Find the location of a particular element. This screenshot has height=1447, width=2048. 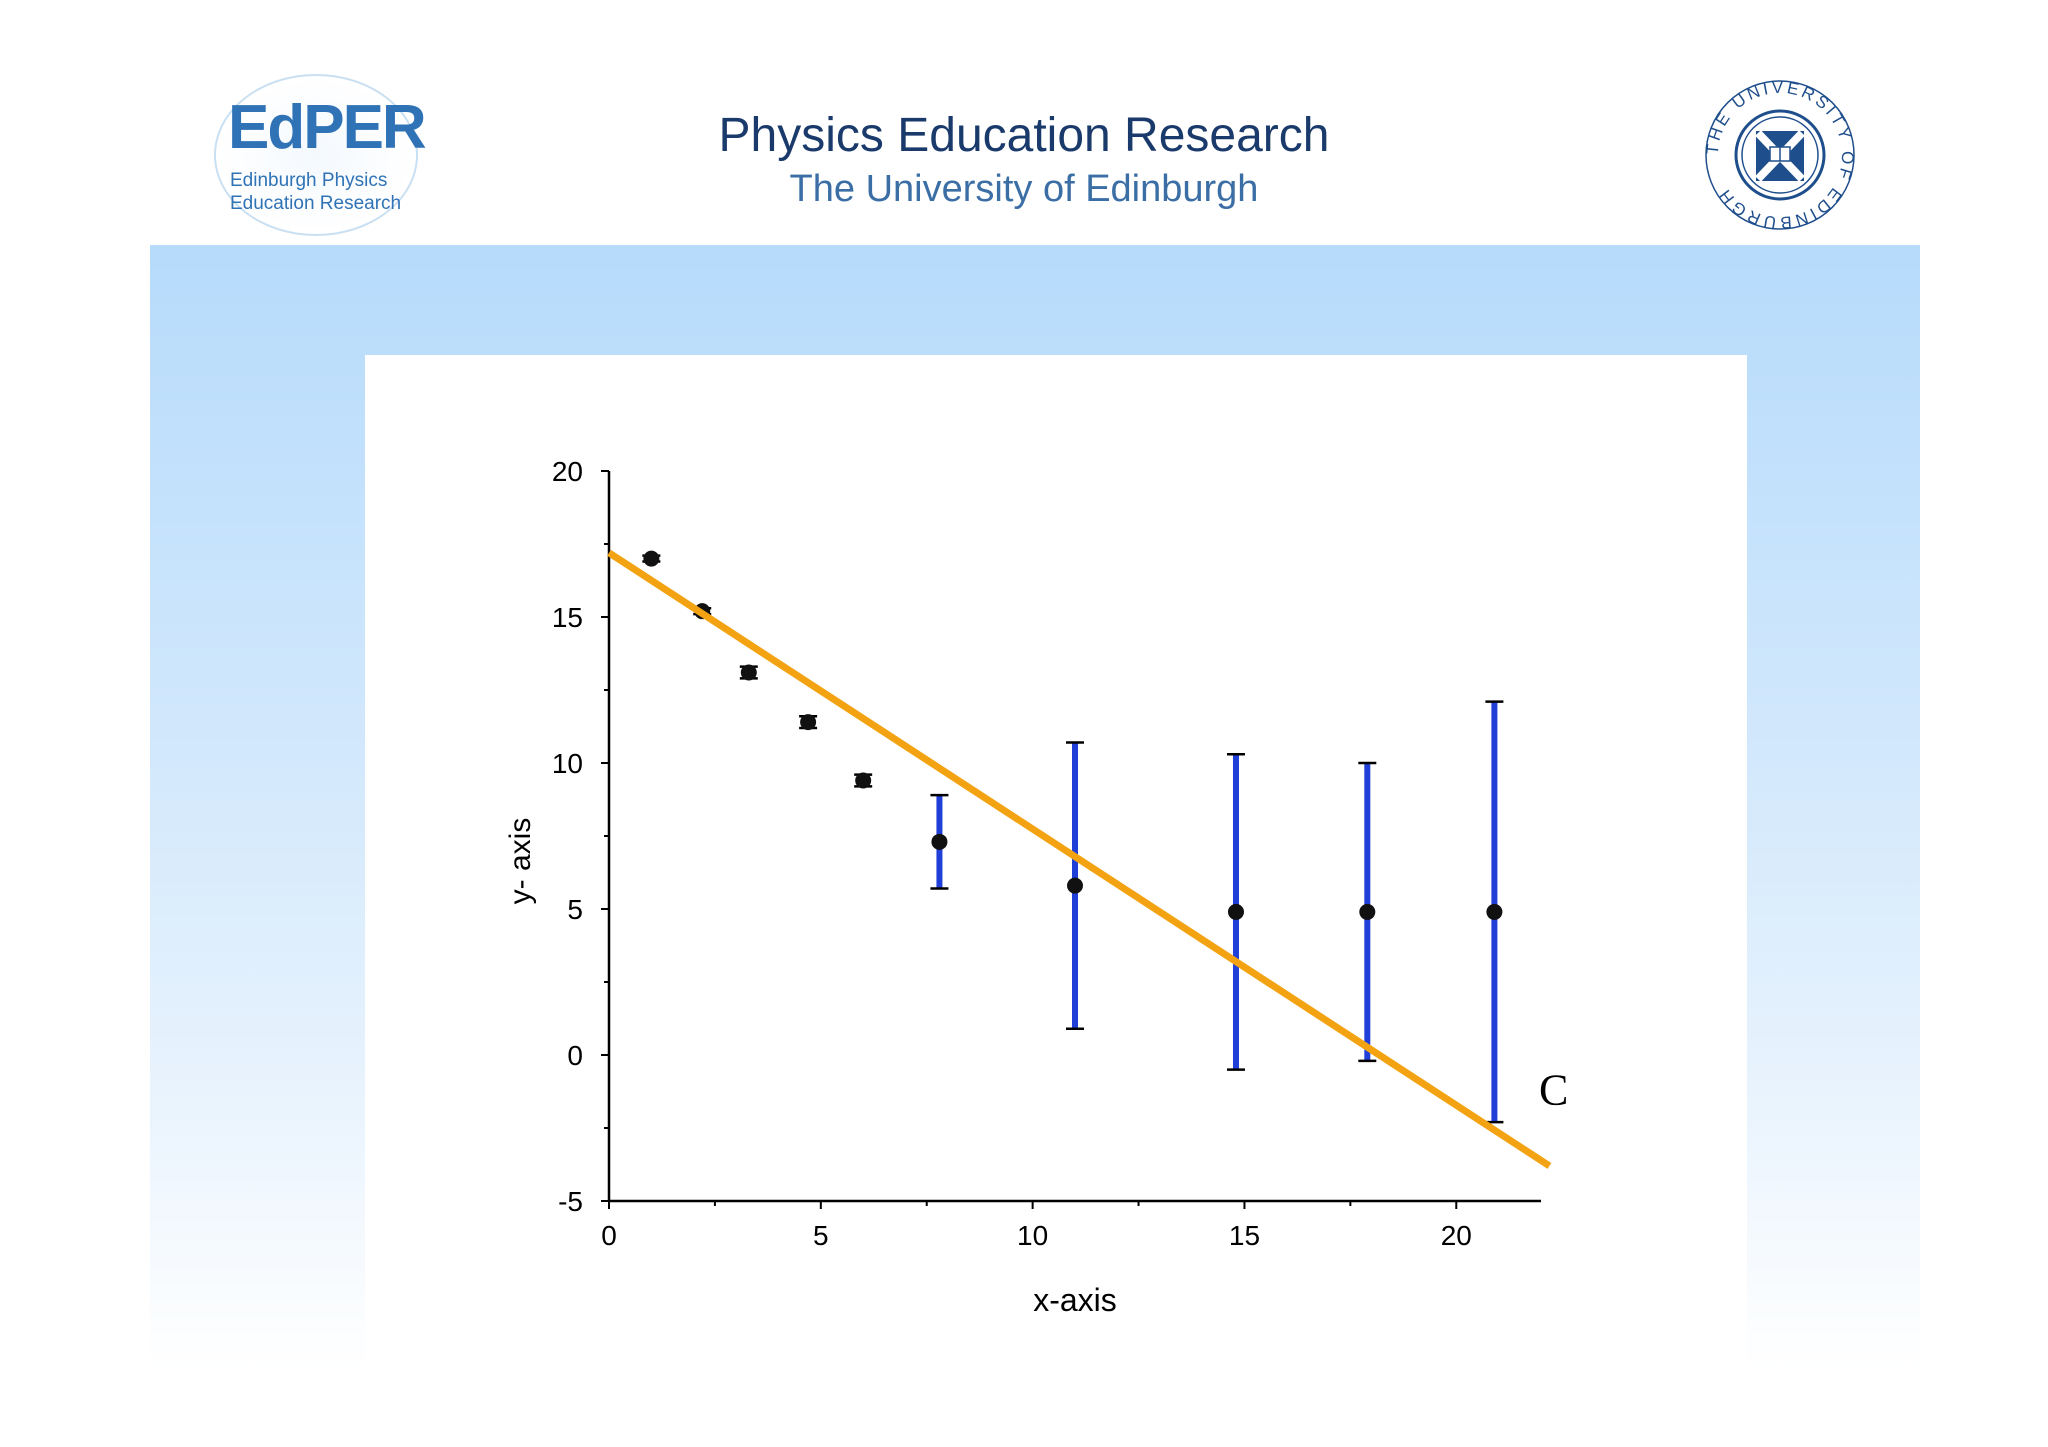

x-tick-label: 5 is located at coordinates (821, 1235).